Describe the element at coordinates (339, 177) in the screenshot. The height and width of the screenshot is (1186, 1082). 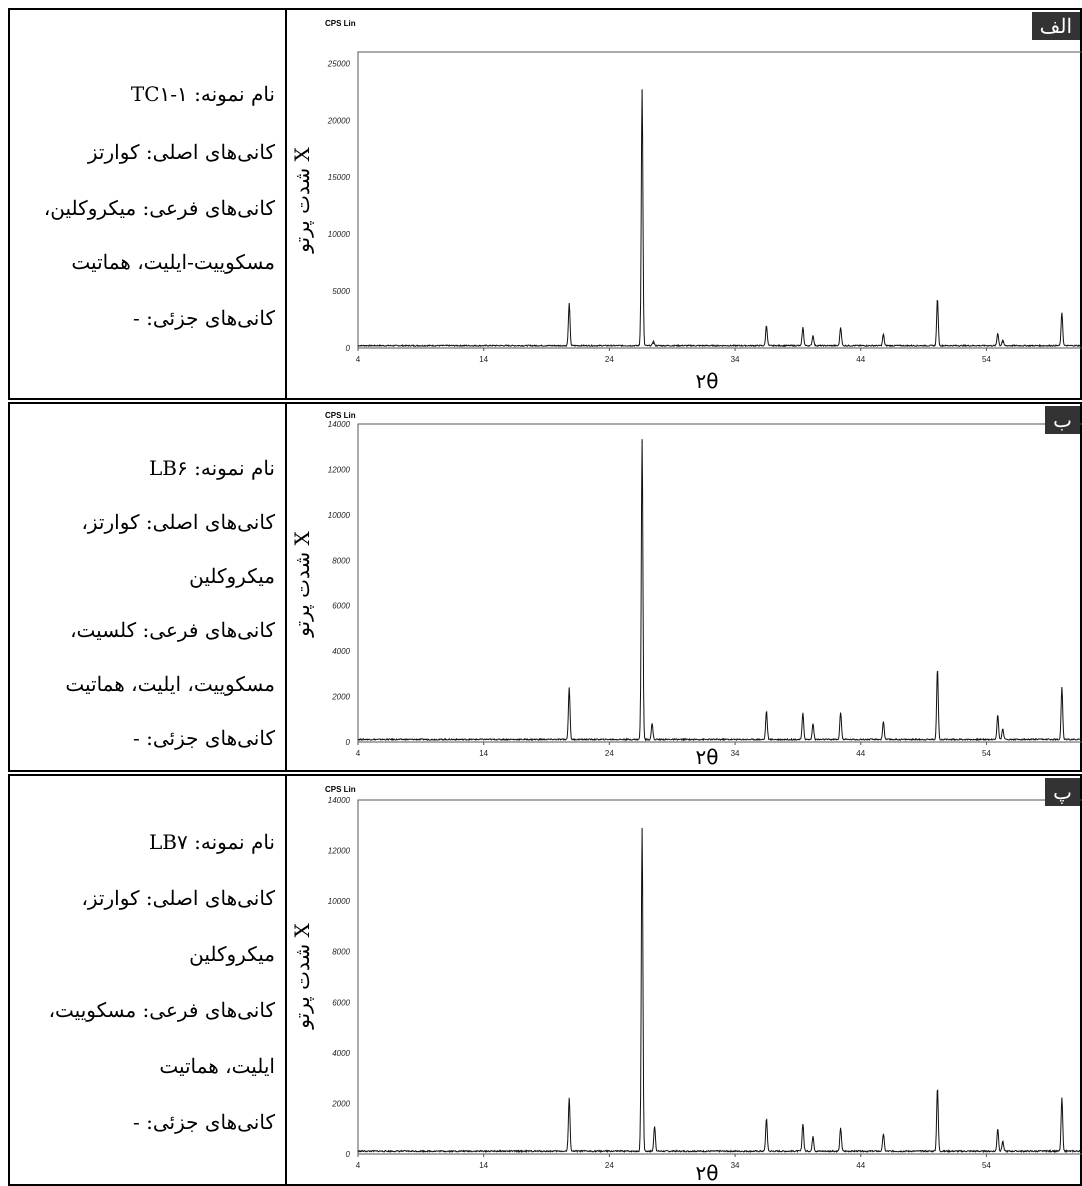
I see `y-tick-label: 15000` at that location.